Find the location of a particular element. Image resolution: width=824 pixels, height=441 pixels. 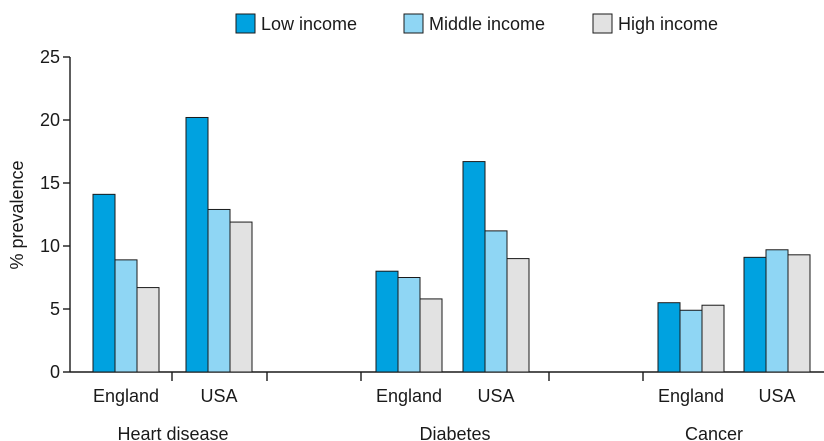

y-tick-label: 5 is located at coordinates (55, 309).